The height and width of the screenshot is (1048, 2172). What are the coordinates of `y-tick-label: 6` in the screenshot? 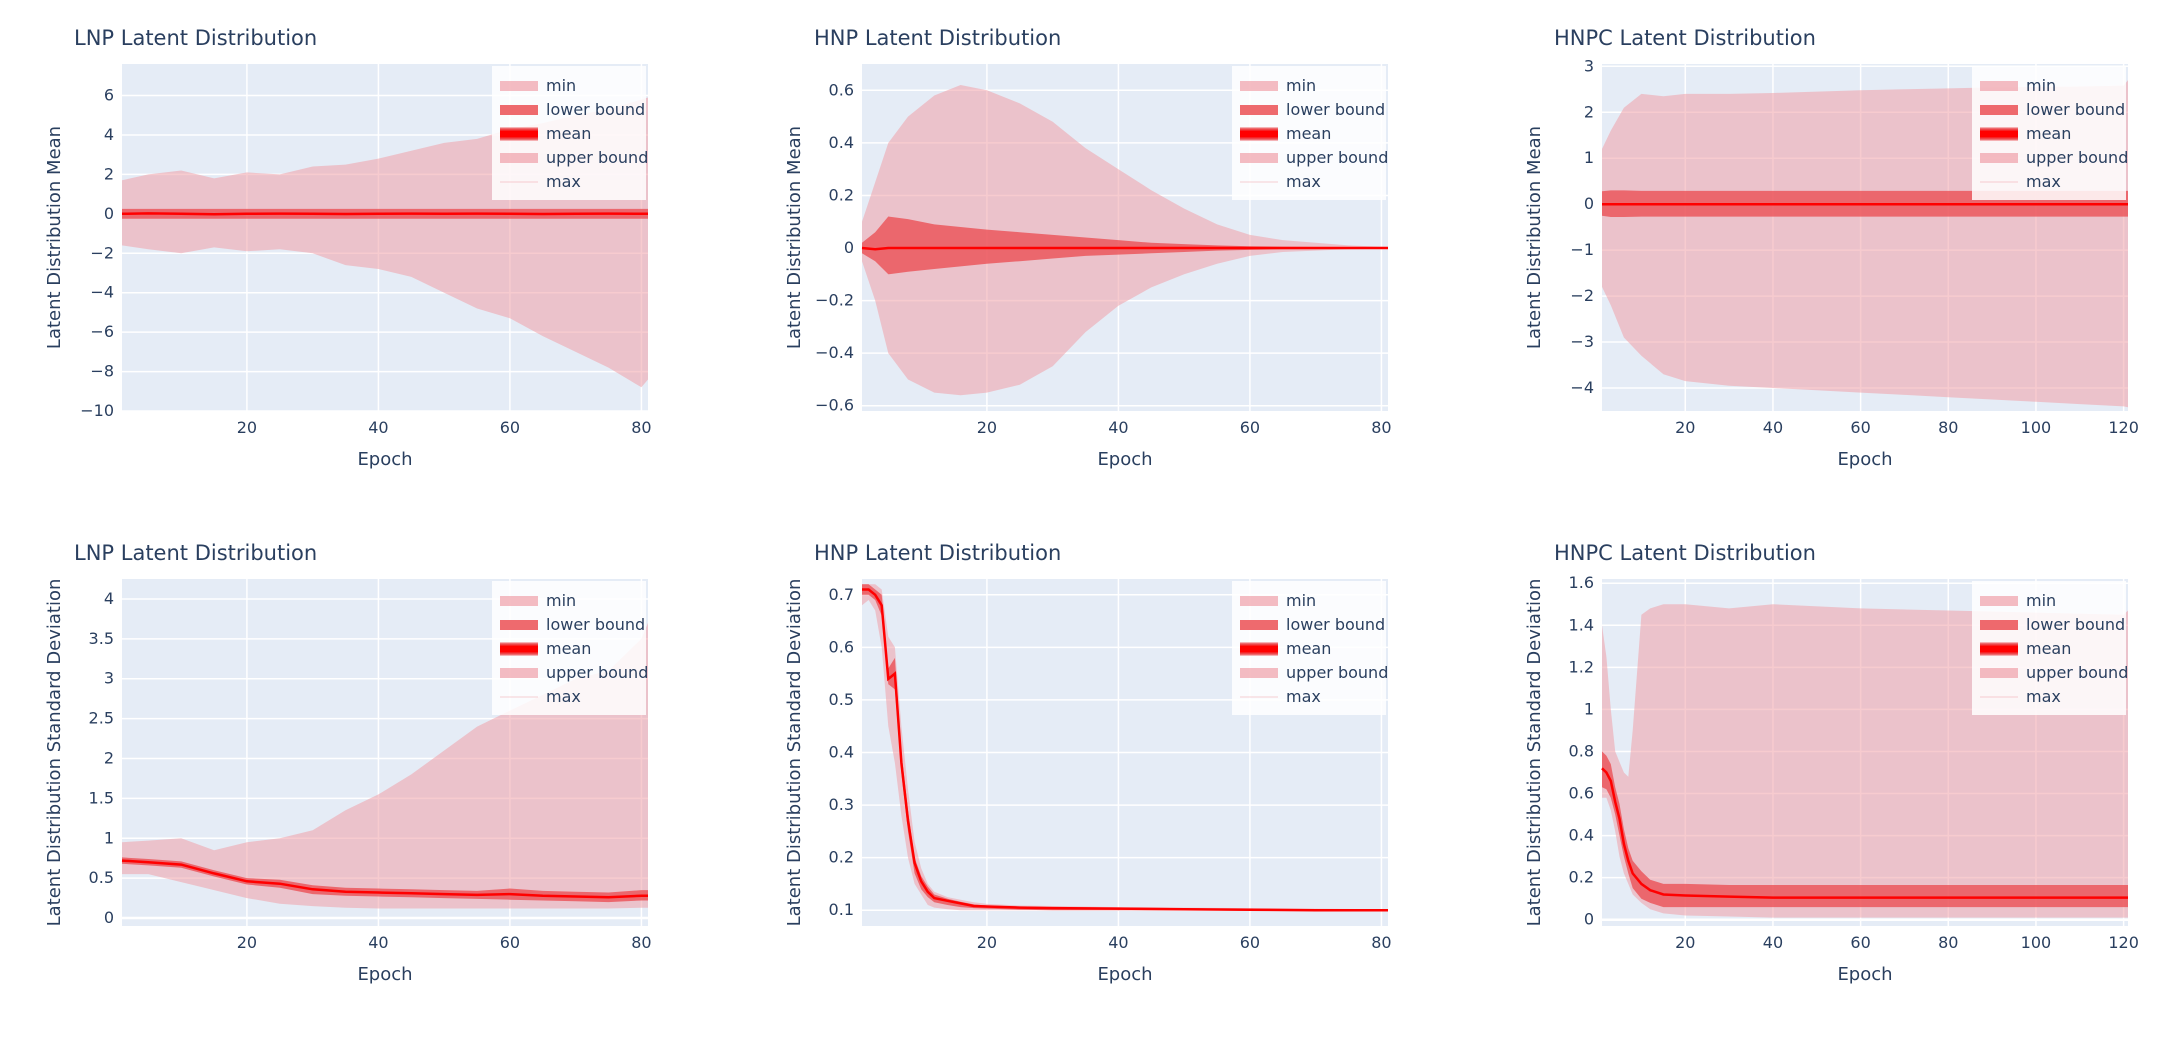 It's located at (109, 95).